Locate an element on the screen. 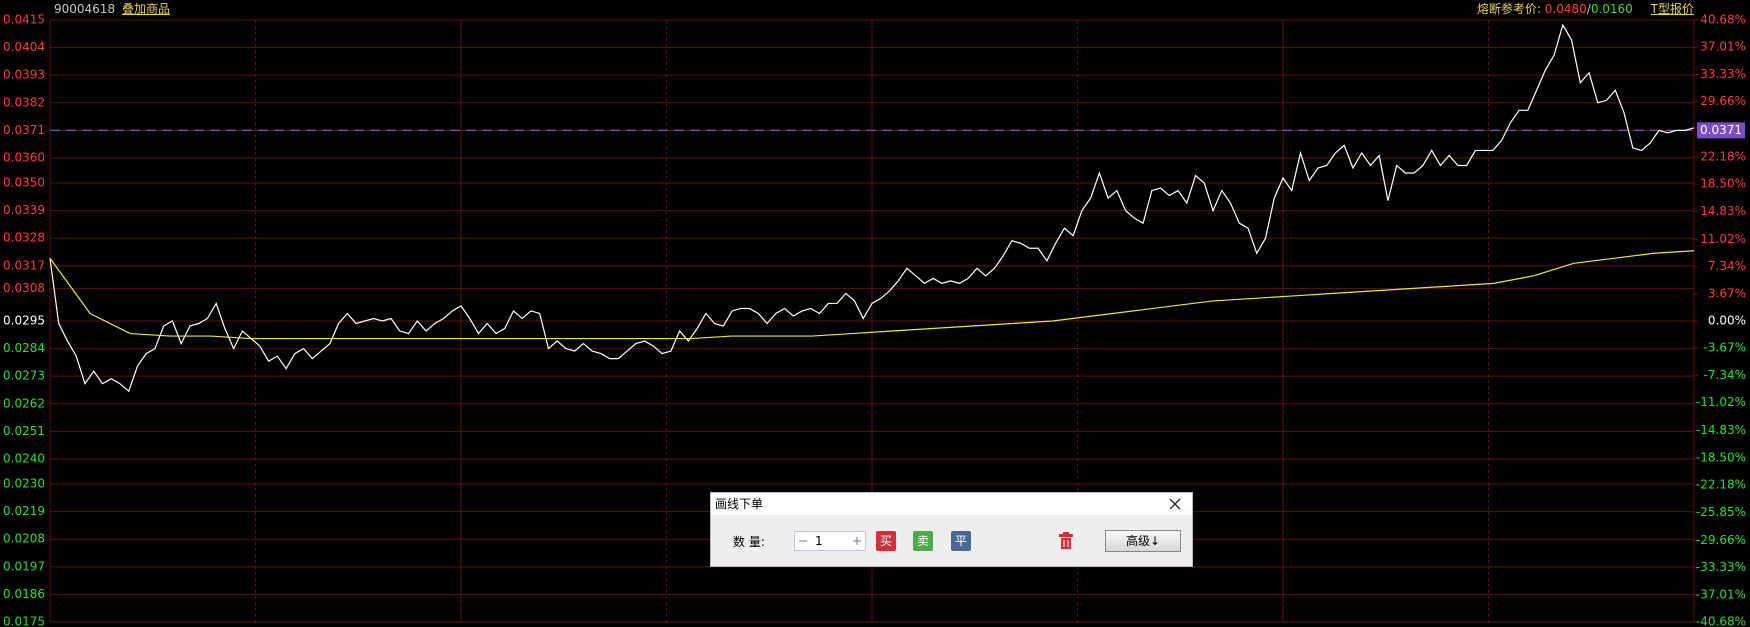  y-tick-label: 0.0393 is located at coordinates (24, 75).